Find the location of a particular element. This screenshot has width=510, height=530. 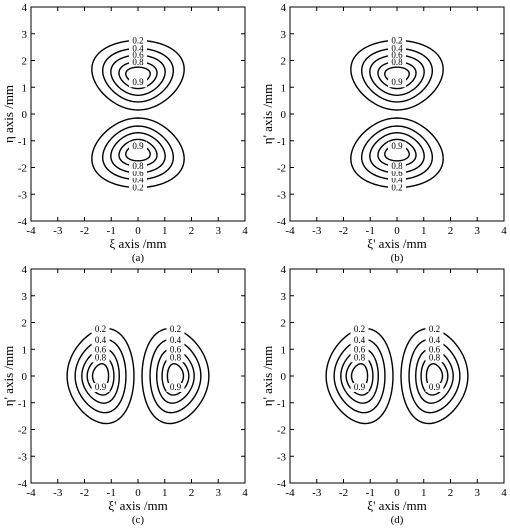

y-tick-label: -2 is located at coordinates (22, 169).